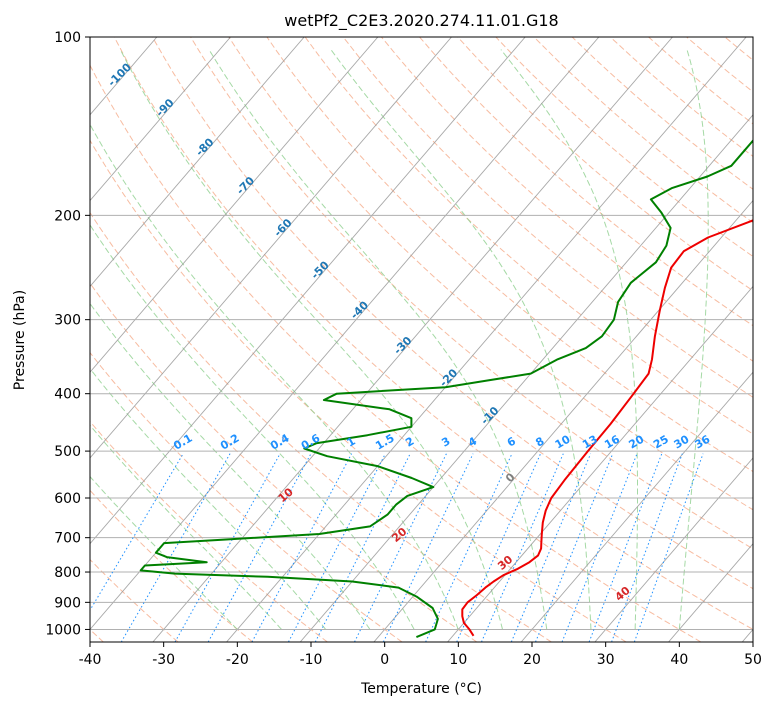 The height and width of the screenshot is (708, 775). I want to click on x-tick-label: 50, so click(753, 660).